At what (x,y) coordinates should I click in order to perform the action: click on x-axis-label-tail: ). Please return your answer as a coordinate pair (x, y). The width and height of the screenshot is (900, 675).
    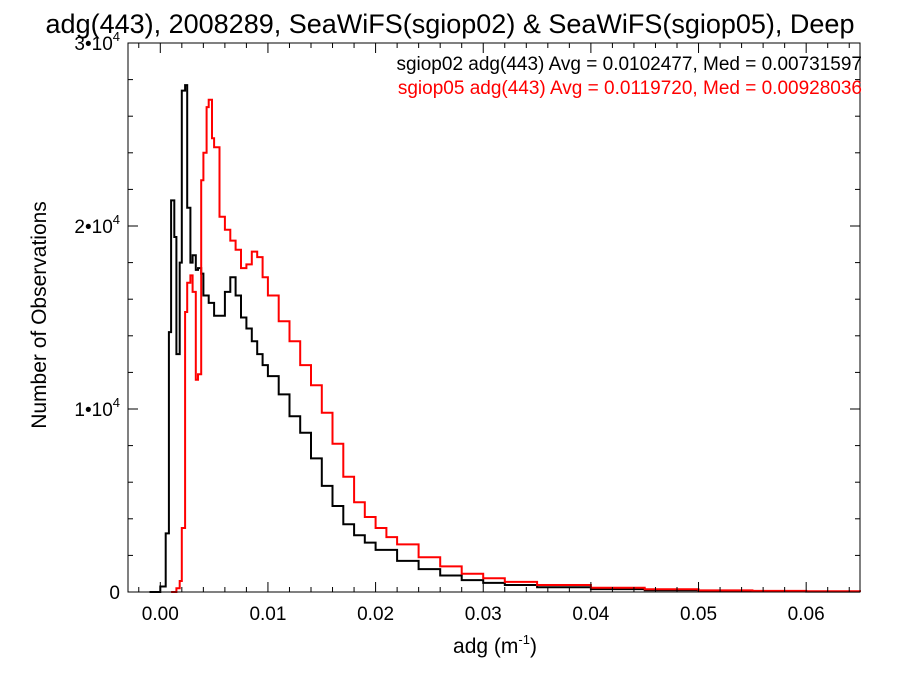
    Looking at the image, I should click on (533, 646).